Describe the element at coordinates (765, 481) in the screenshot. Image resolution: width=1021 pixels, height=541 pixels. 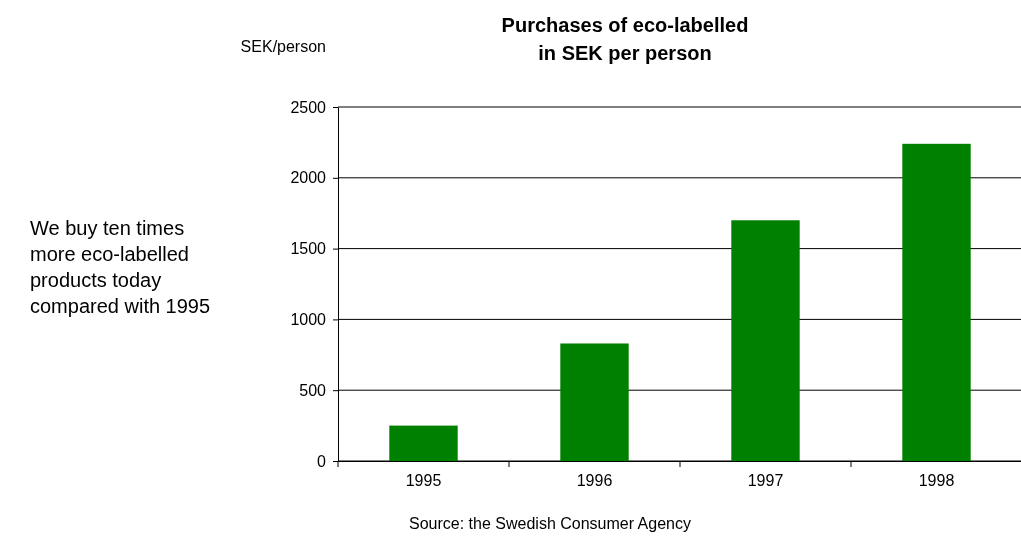
I see `x-tick-label: 1997` at that location.